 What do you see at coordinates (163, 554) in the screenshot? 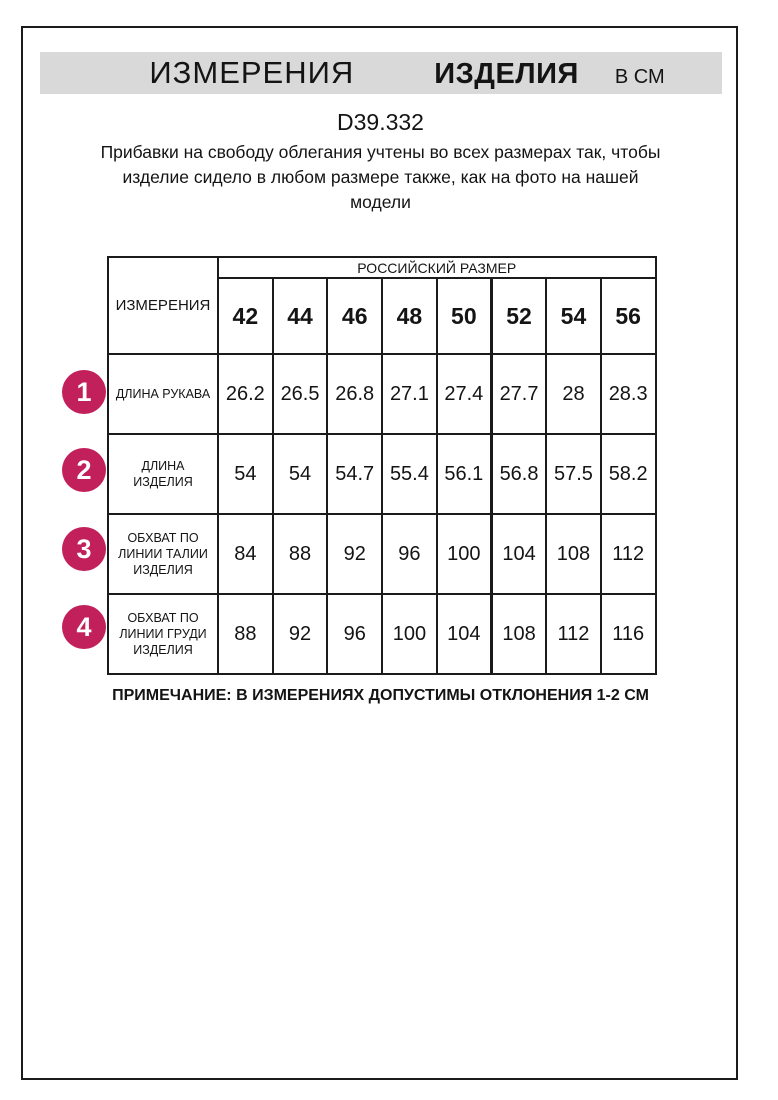
I see `row-label: ОБХВАТ ПО ЛИНИИ ТАЛИИ ИЗДЕЛИЯ` at bounding box center [163, 554].